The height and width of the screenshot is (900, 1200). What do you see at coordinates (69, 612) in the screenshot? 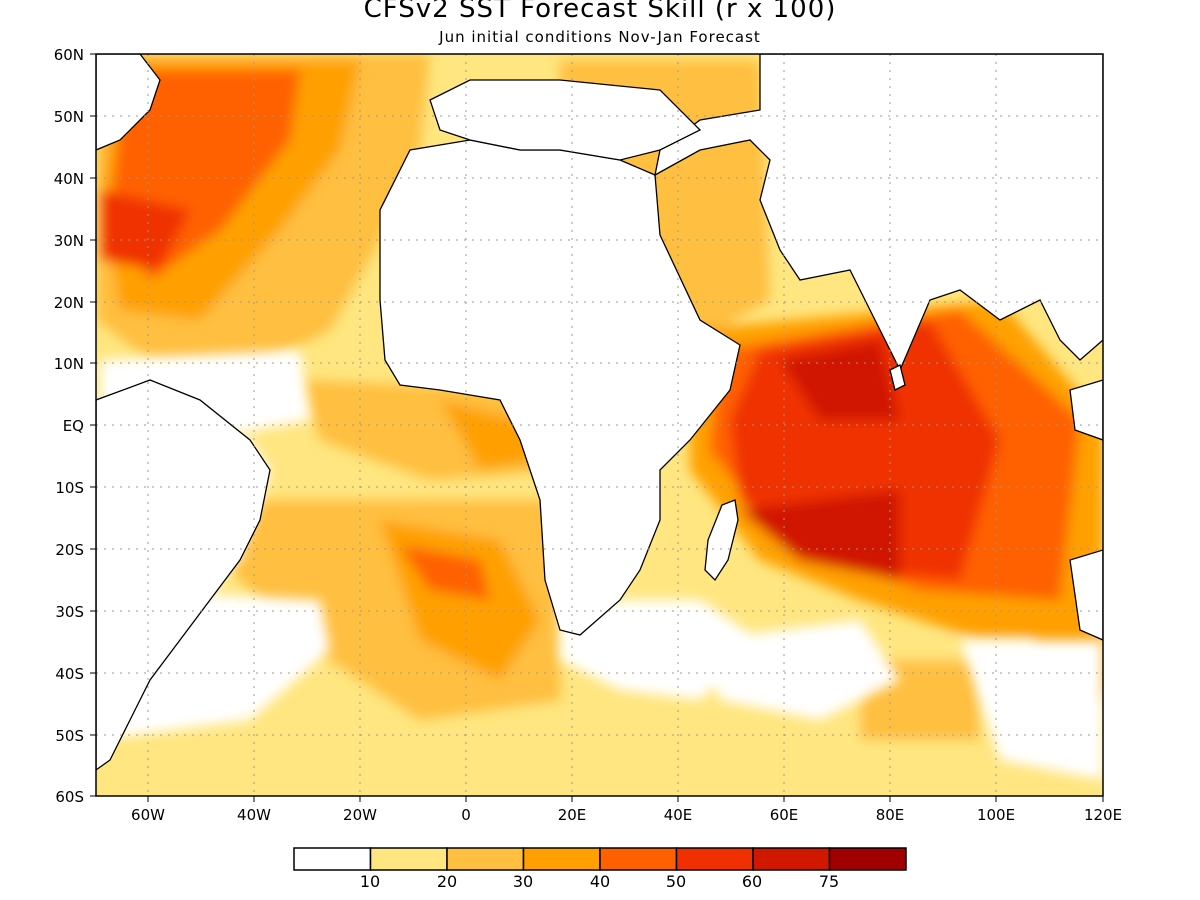
I see `y-tick-label: 30S` at bounding box center [69, 612].